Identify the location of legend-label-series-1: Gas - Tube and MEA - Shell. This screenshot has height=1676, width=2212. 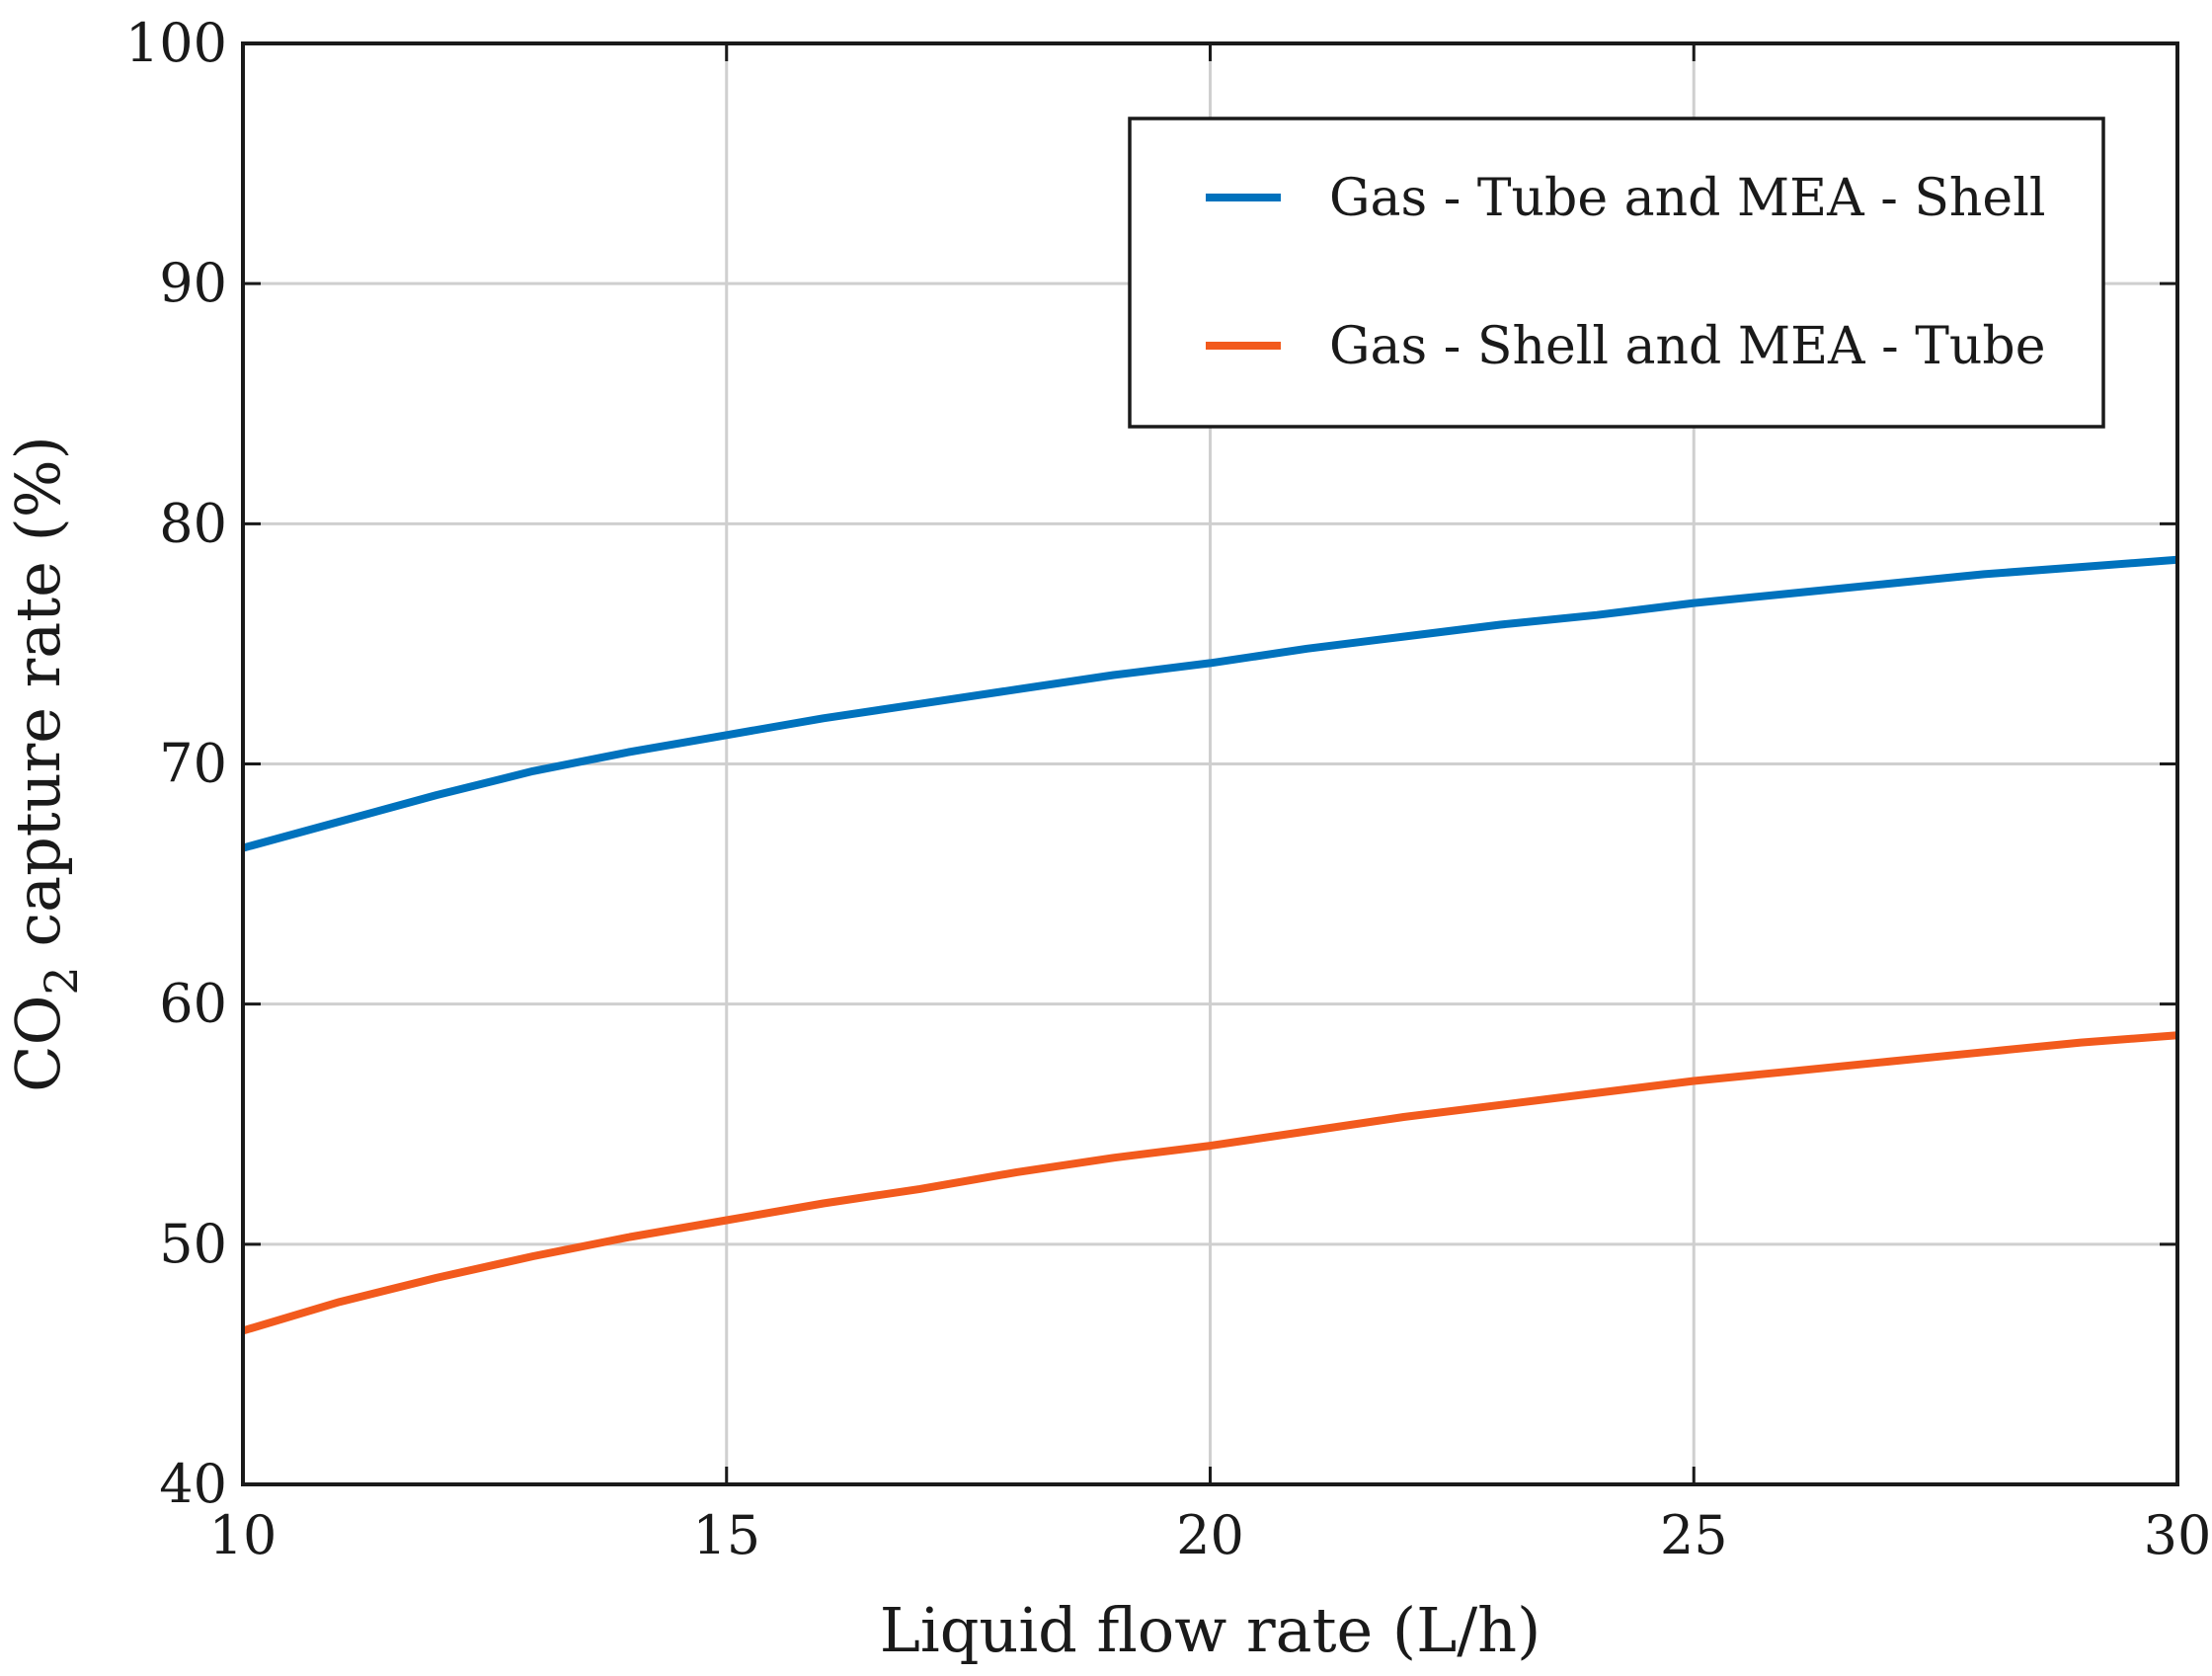
(1687, 198).